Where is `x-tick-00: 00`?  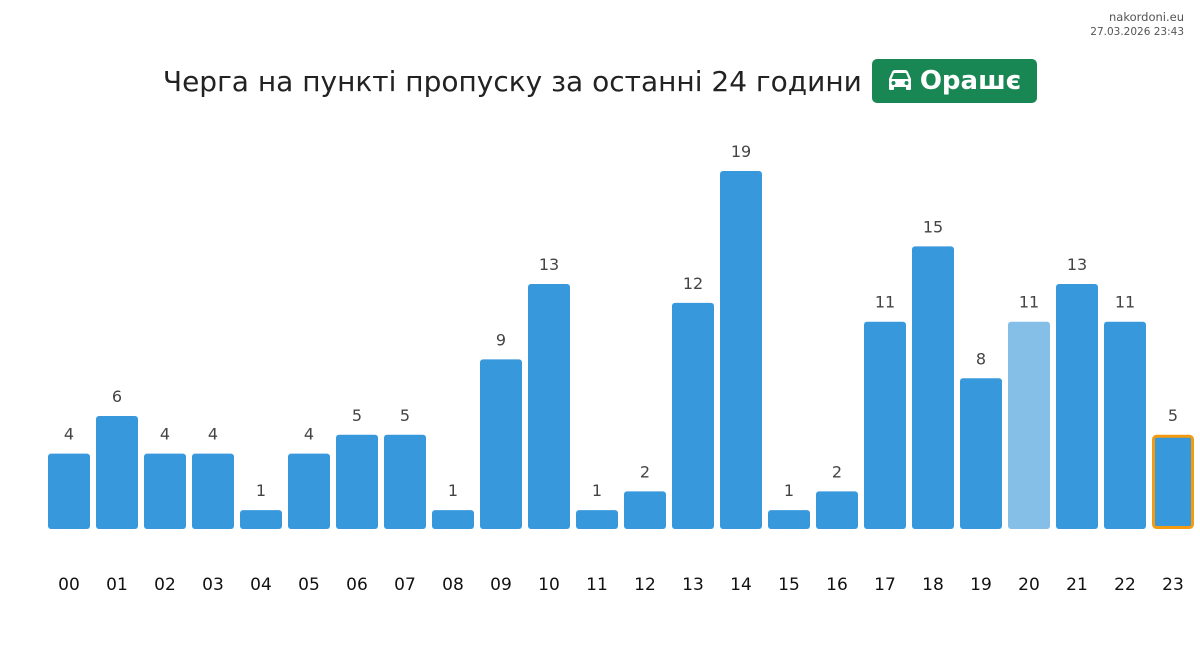
x-tick-00: 00 is located at coordinates (69, 585).